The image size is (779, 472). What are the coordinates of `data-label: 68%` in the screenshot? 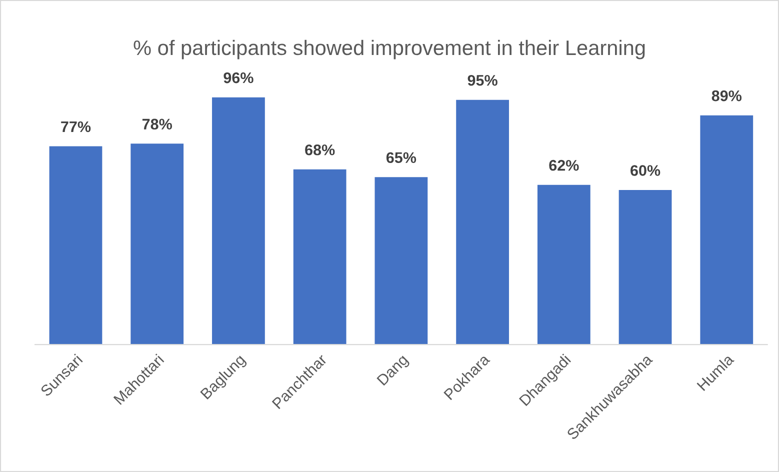 It's located at (320, 150).